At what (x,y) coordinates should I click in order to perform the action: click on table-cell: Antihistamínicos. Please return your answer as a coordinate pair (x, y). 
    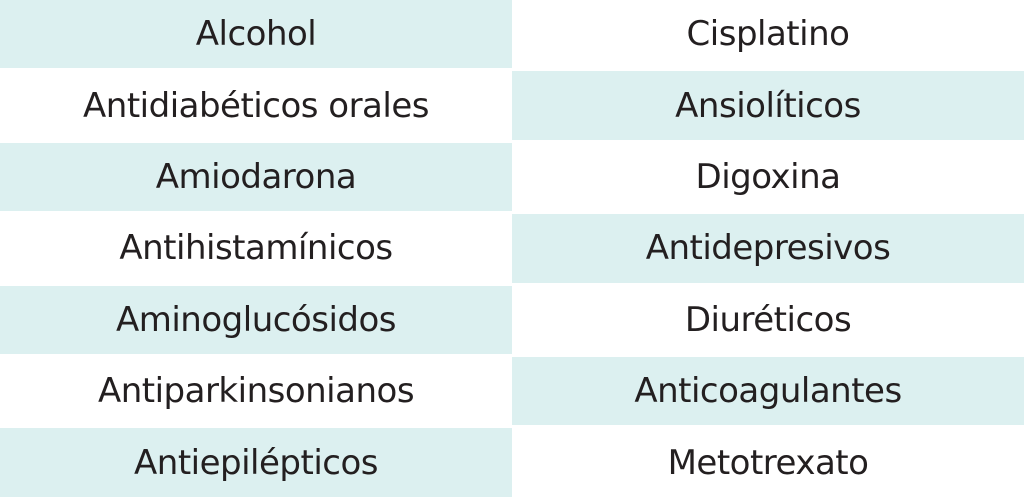
    Looking at the image, I should click on (256, 248).